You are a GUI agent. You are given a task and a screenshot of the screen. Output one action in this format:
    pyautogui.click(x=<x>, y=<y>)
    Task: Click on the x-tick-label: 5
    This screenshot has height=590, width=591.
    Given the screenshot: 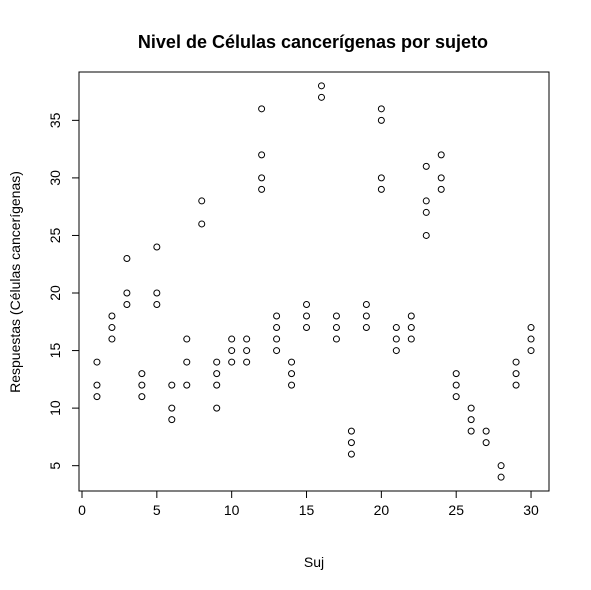 What is the action you would take?
    pyautogui.click(x=157, y=510)
    